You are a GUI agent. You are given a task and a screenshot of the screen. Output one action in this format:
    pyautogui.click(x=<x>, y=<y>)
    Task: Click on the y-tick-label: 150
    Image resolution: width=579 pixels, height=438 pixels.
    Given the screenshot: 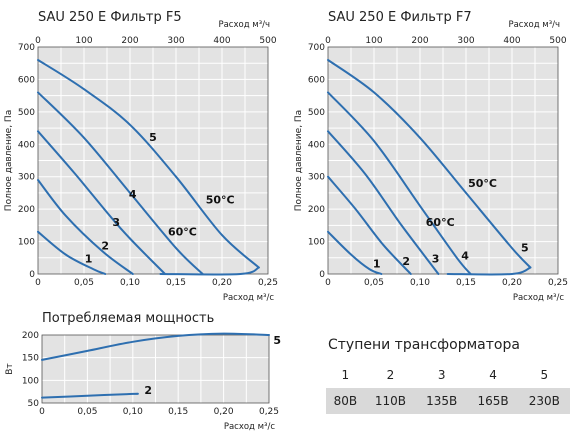 What is the action you would take?
    pyautogui.click(x=30, y=359)
    